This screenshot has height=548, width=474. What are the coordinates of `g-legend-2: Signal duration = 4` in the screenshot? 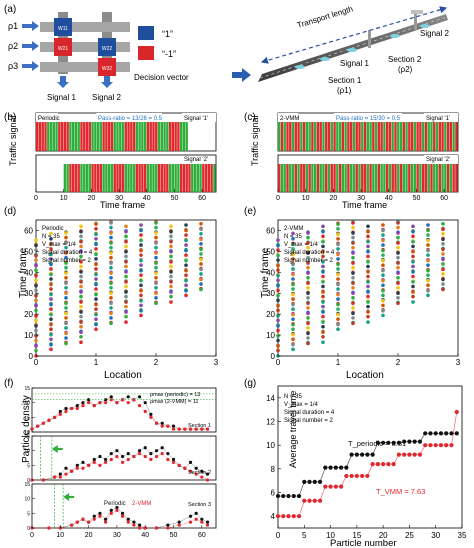 It's located at (309, 413).